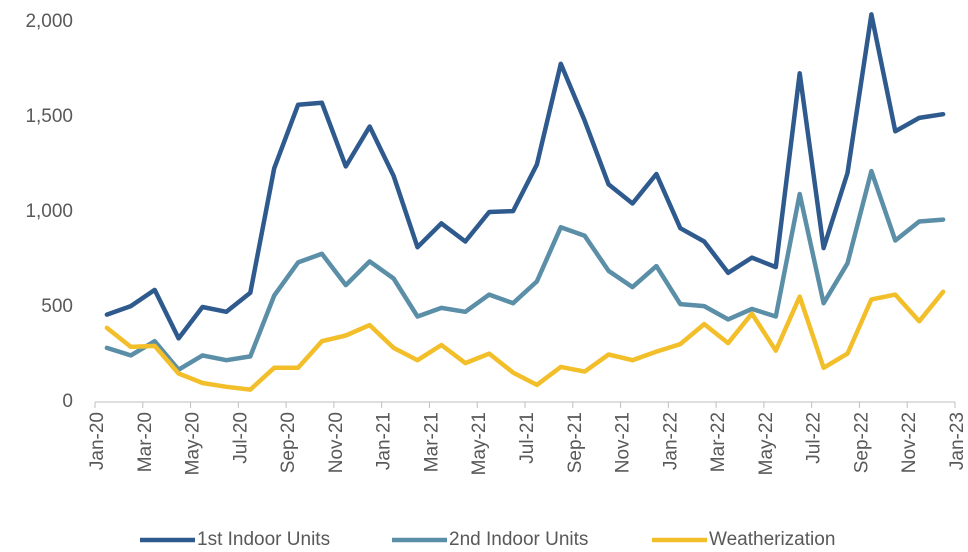  Describe the element at coordinates (518, 539) in the screenshot. I see `legend-label: 2nd Indoor Units` at that location.